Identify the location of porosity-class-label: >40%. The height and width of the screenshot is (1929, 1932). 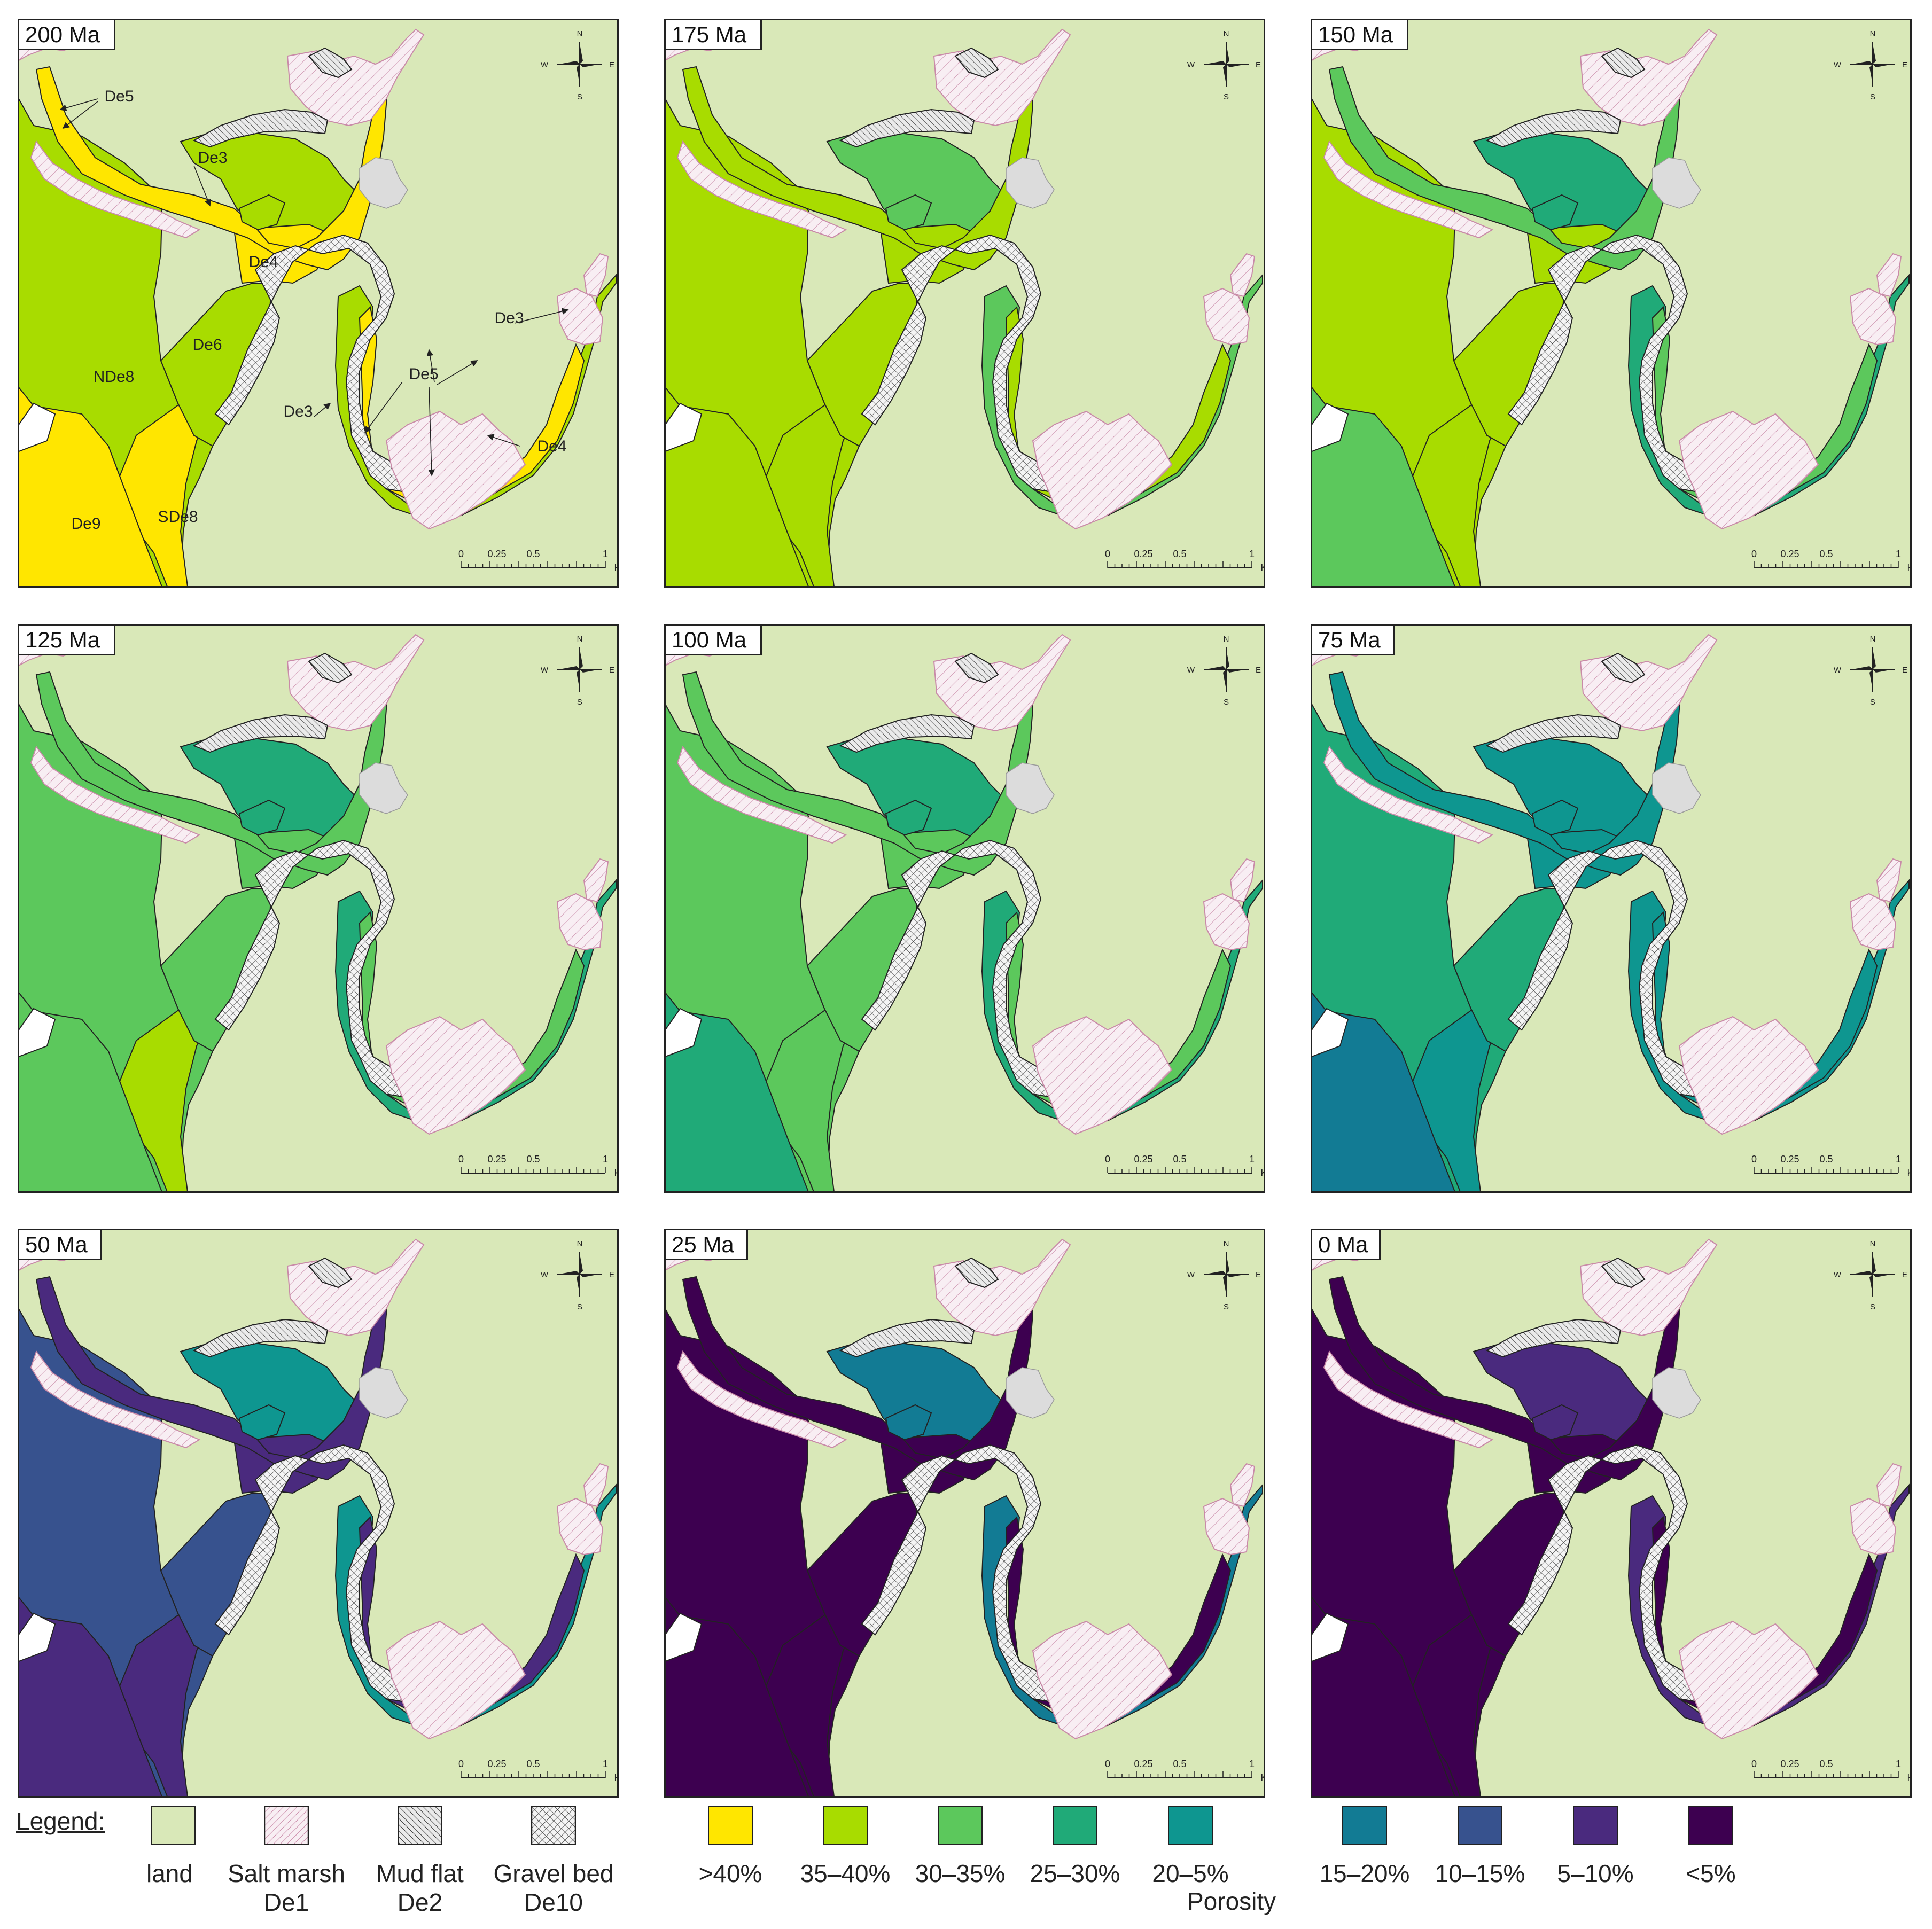
(730, 1873).